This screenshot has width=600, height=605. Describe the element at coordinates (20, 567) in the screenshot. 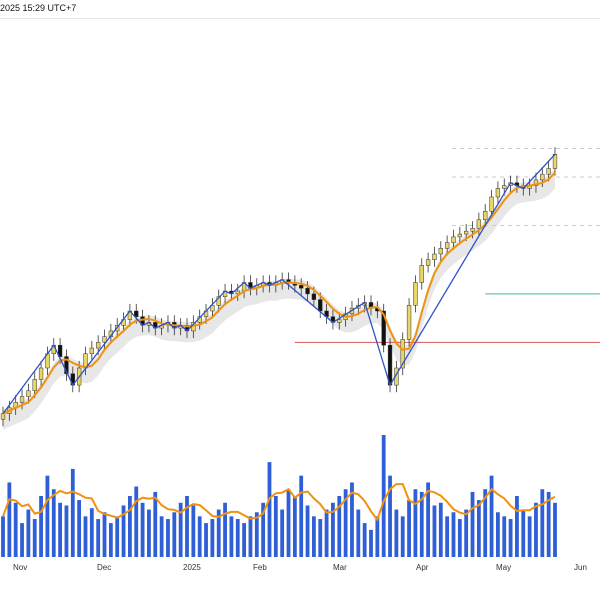

I see `x-tick-nov: Nov` at that location.